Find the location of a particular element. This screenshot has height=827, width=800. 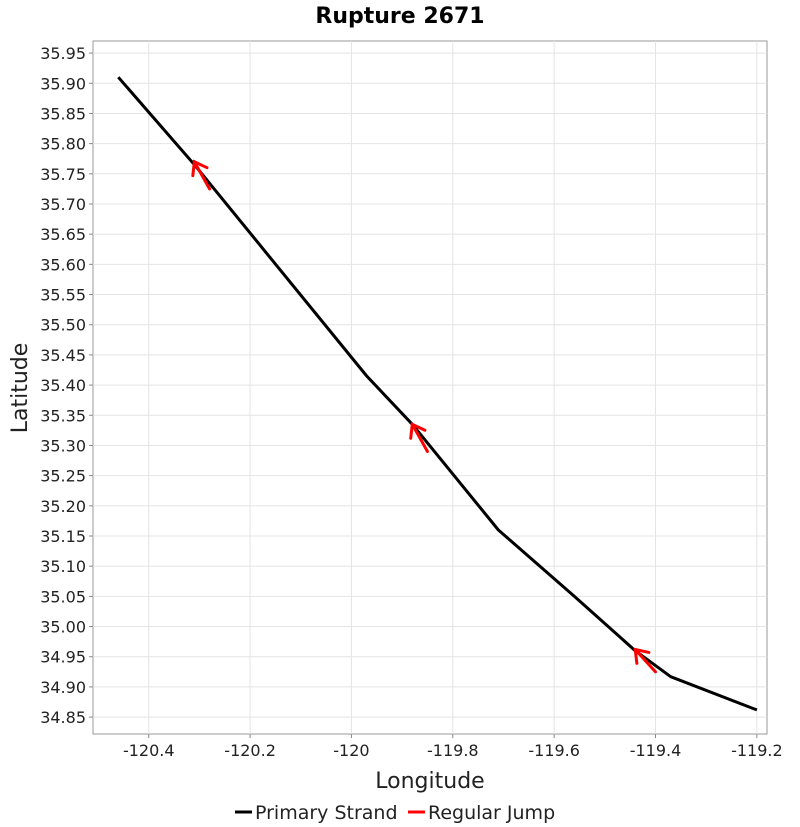

y-tick-label: 35.15 is located at coordinates (63, 536).